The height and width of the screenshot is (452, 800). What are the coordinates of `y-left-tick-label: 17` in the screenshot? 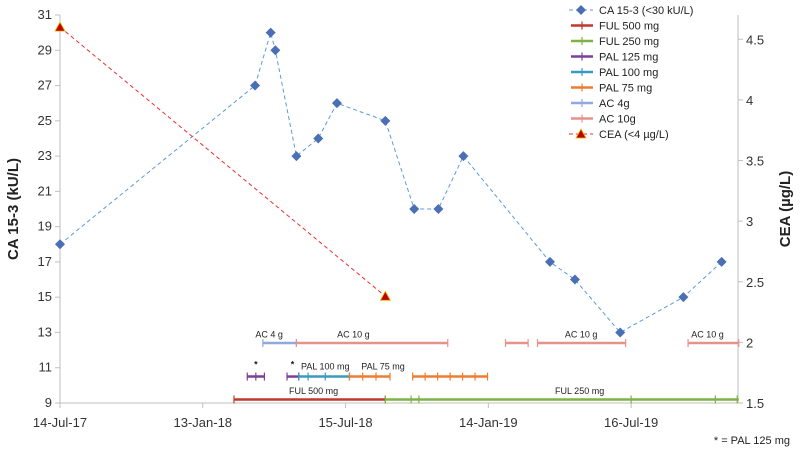 It's located at (45, 261).